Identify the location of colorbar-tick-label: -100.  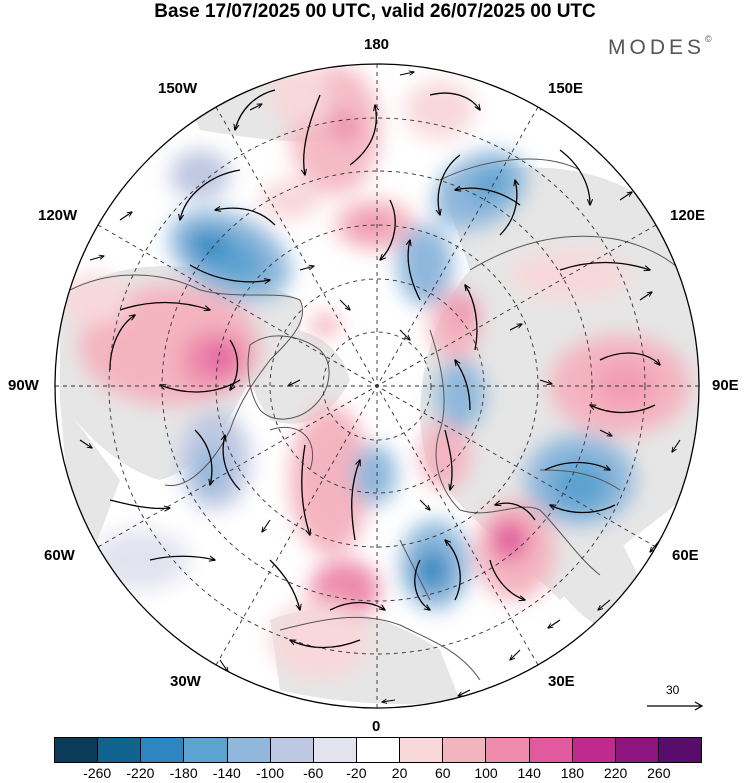
(270, 773).